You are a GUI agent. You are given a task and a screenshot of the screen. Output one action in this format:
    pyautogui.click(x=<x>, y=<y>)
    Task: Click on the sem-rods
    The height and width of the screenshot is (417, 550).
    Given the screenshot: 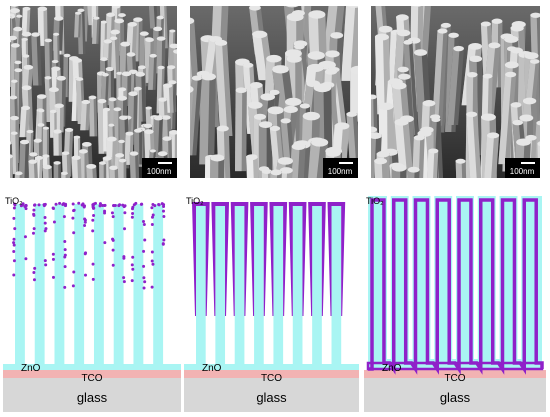 What is the action you would take?
    pyautogui.click(x=93, y=89)
    